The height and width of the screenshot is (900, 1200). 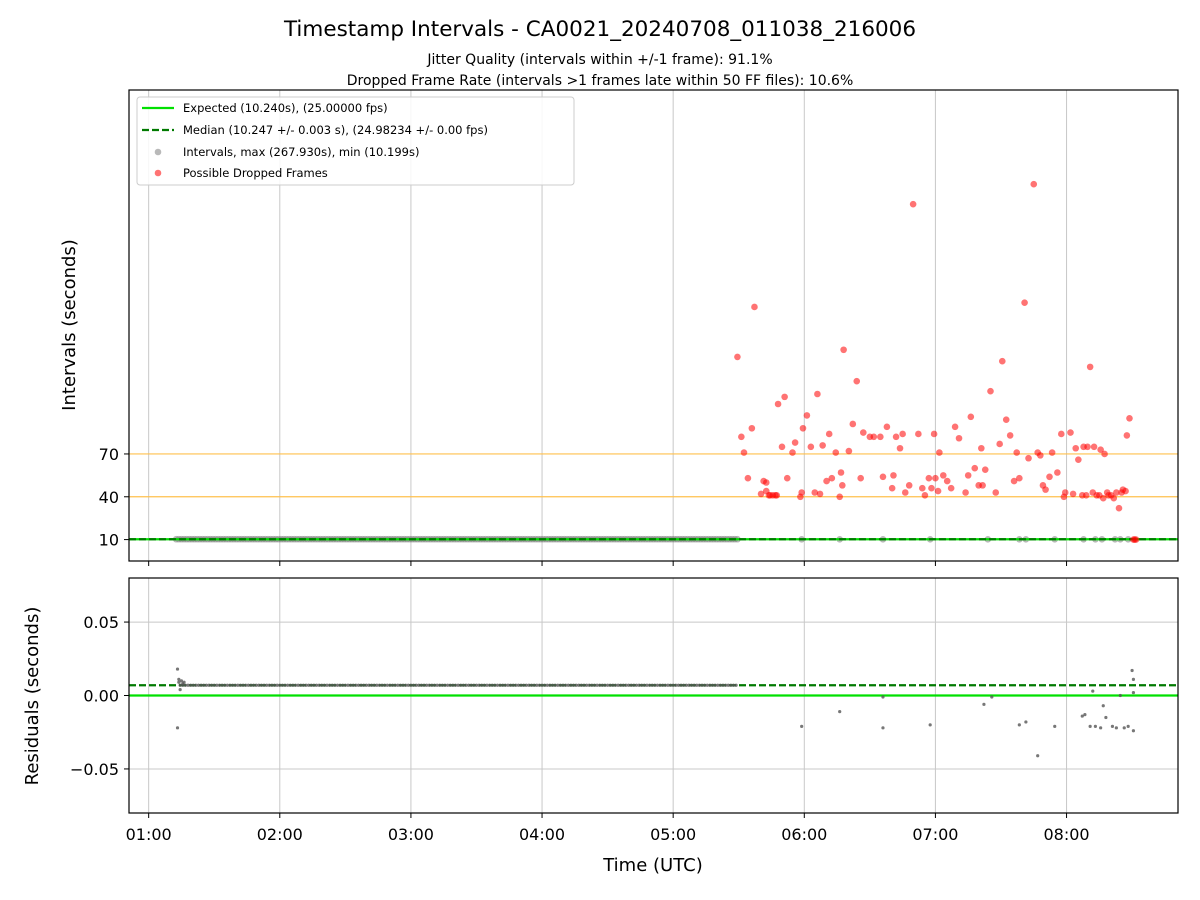 I want to click on threshold-lines, so click(x=653, y=475).